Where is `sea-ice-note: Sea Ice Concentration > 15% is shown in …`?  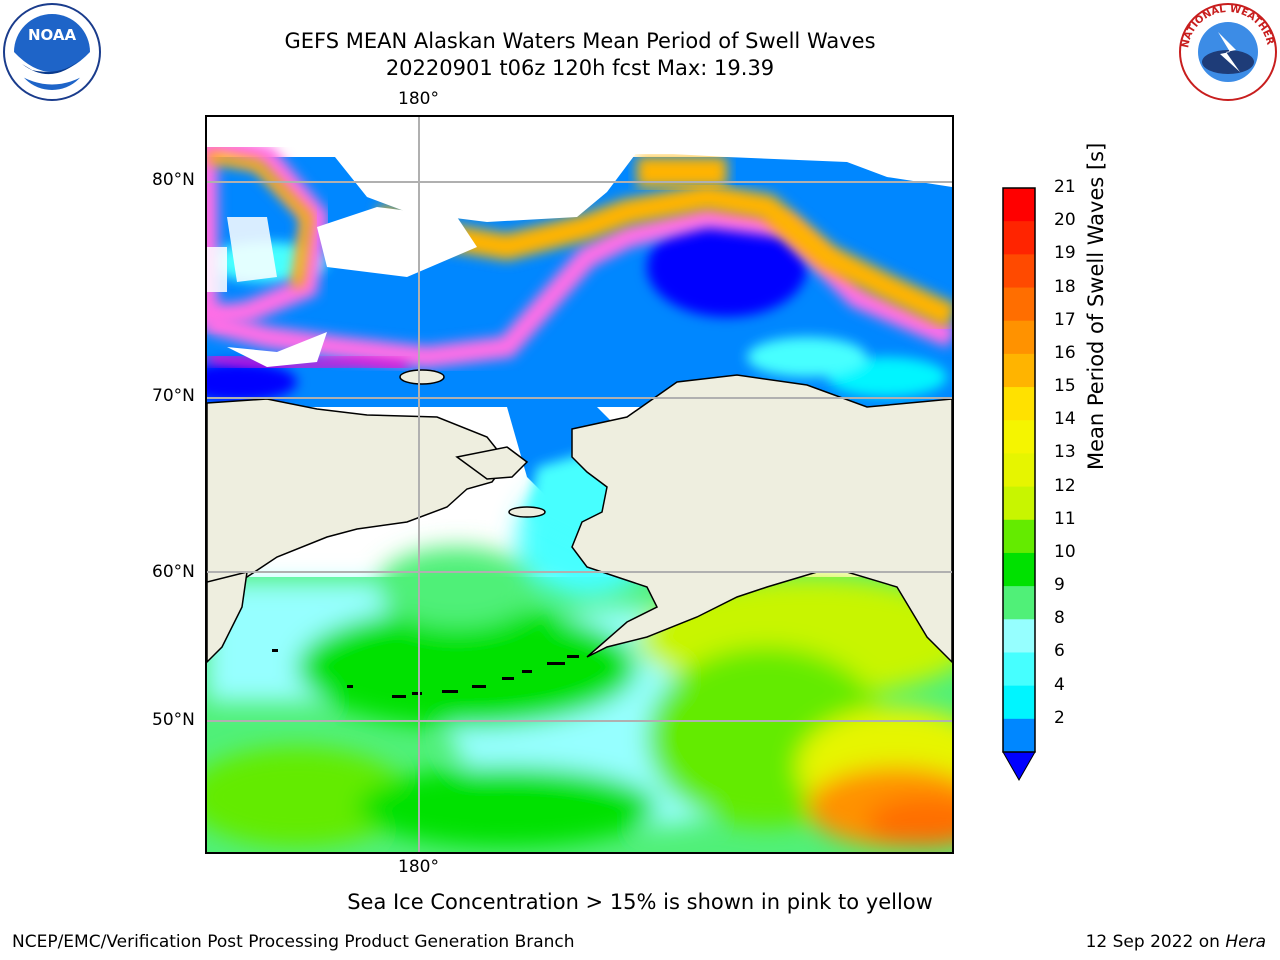 sea-ice-note: Sea Ice Concentration > 15% is shown in … is located at coordinates (640, 902).